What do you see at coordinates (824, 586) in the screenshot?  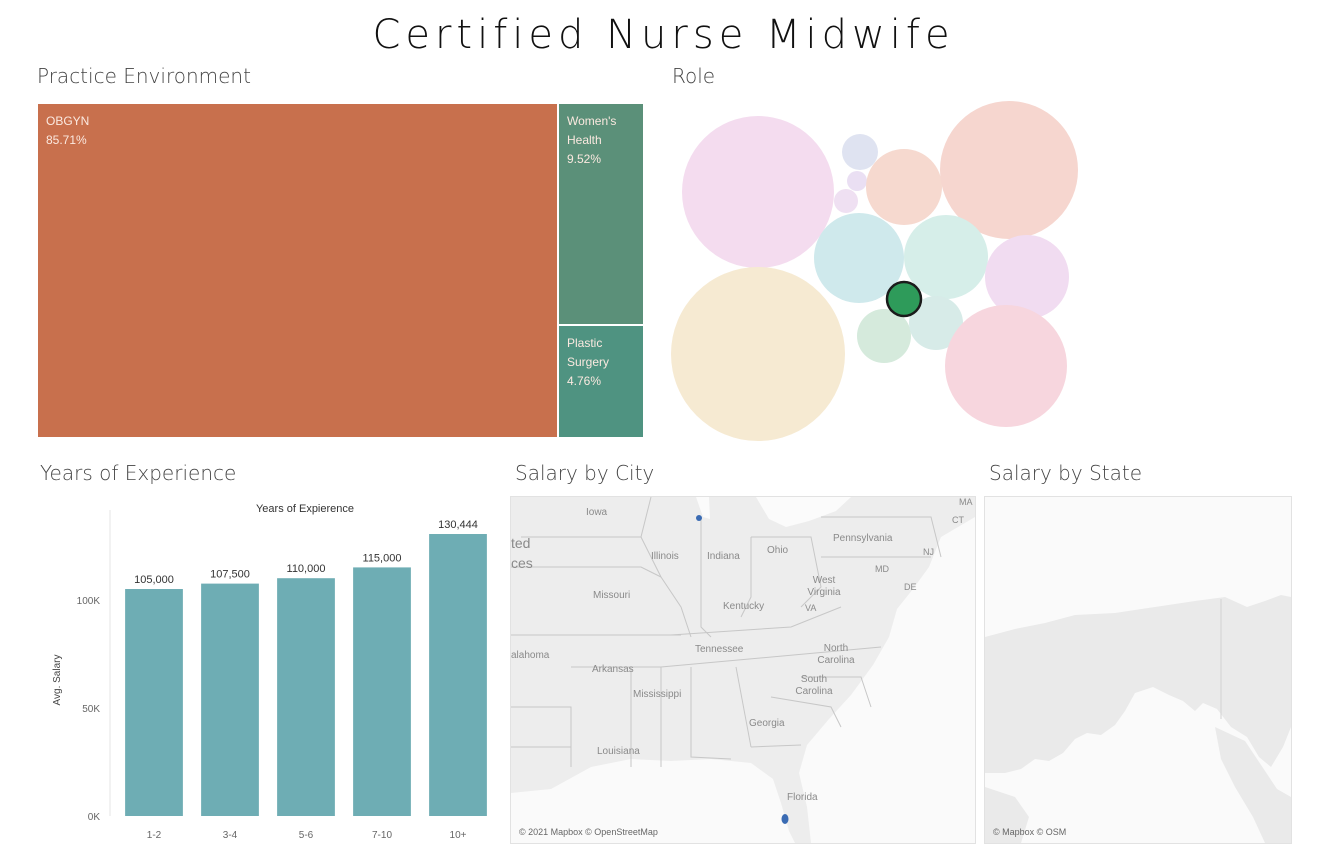 I see `map-label-west-virginia: West Virginia` at bounding box center [824, 586].